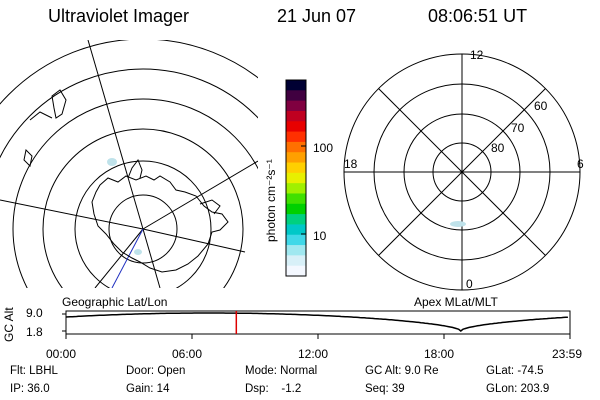  Describe the element at coordinates (567, 354) in the screenshot. I see `time-tick: 23:59` at that location.